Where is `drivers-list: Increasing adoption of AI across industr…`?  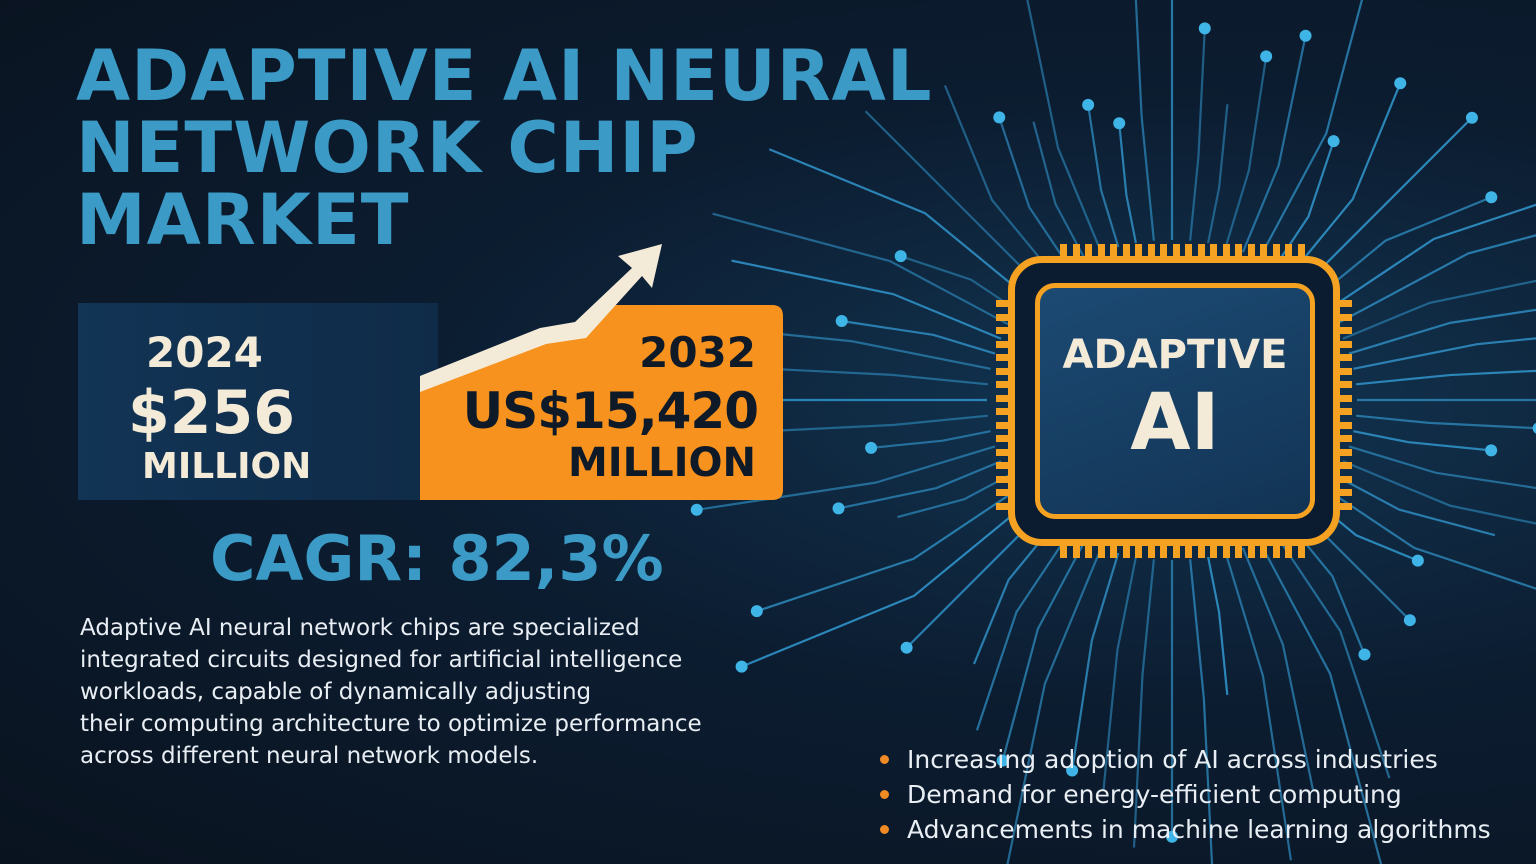
drivers-list: Increasing adoption of AI across industr… is located at coordinates (1185, 794).